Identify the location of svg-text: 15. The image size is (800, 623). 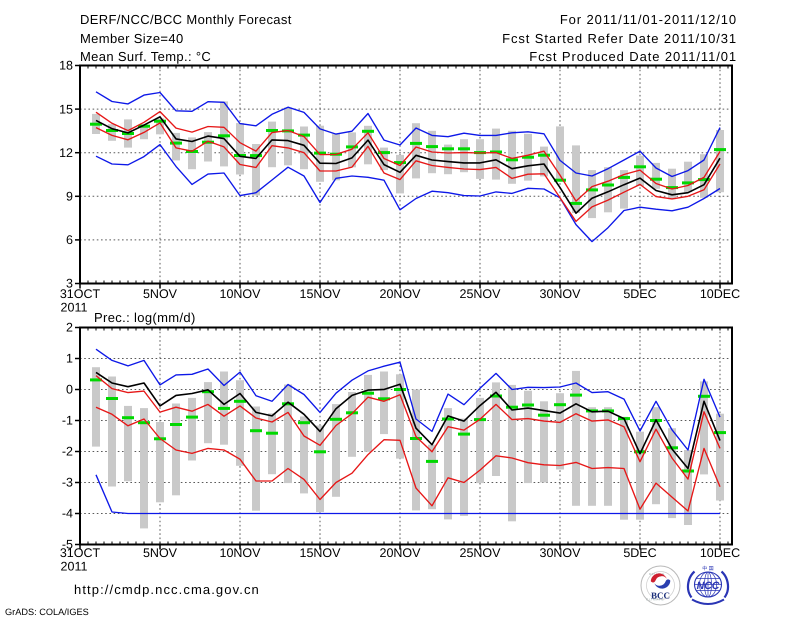
(66, 109).